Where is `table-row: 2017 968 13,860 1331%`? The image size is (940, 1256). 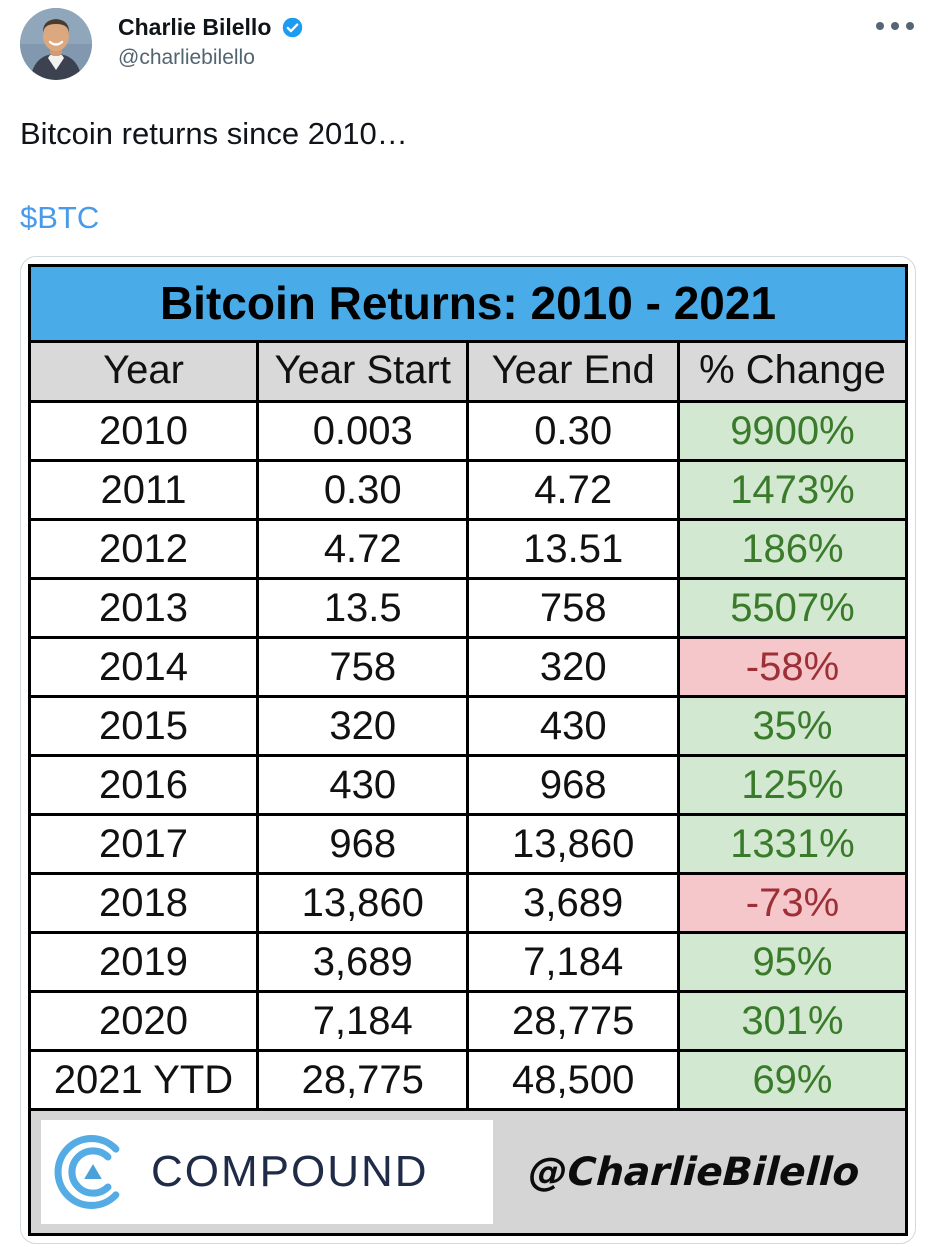 table-row: 2017 968 13,860 1331% is located at coordinates (468, 844).